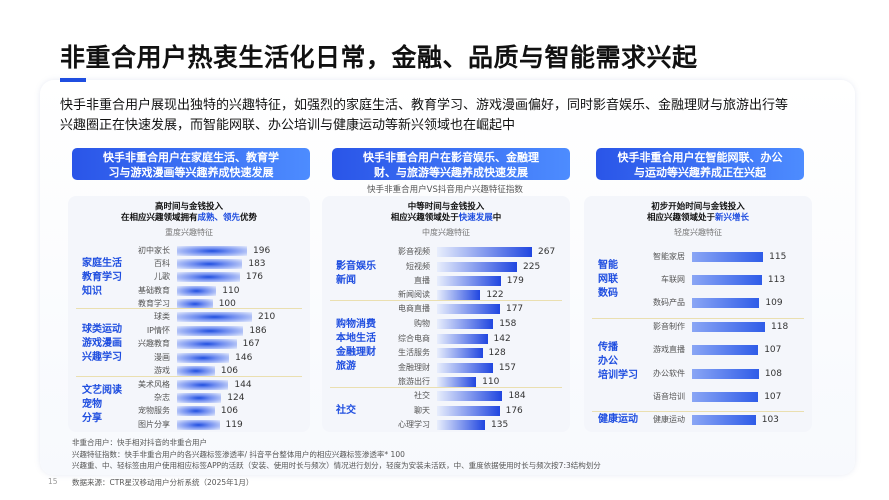 This screenshot has width=889, height=500. I want to click on bar-label-text: 电商直播, so click(414, 308).